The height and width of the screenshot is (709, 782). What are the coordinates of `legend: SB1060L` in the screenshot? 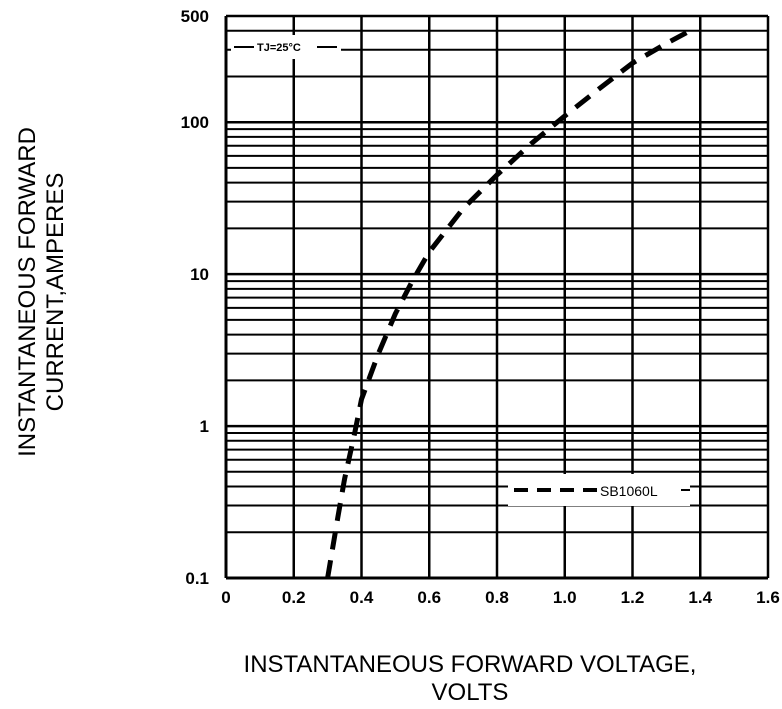 It's located at (599, 490).